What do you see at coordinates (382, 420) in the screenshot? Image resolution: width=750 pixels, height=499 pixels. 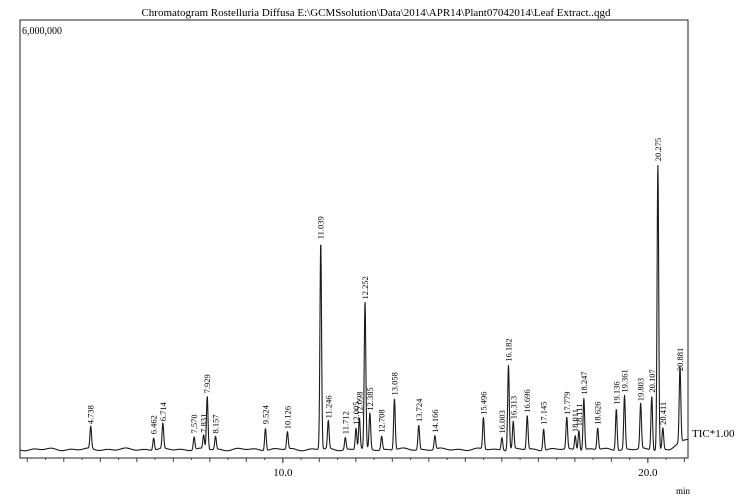 I see `peak-label: 12.708` at bounding box center [382, 420].